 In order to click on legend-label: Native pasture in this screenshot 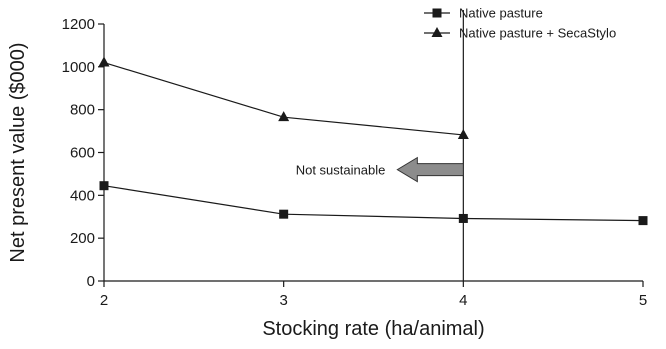, I will do `click(501, 13)`.